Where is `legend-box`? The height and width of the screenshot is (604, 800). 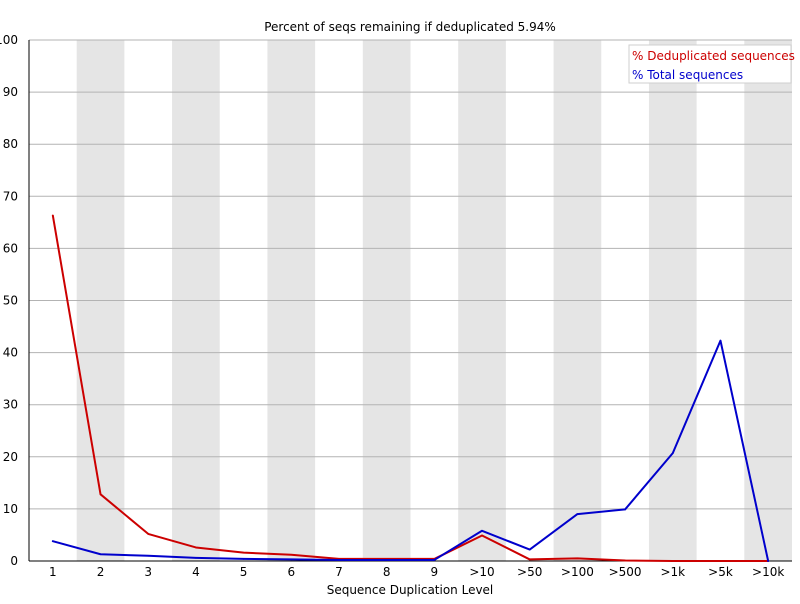
legend-box is located at coordinates (710, 64).